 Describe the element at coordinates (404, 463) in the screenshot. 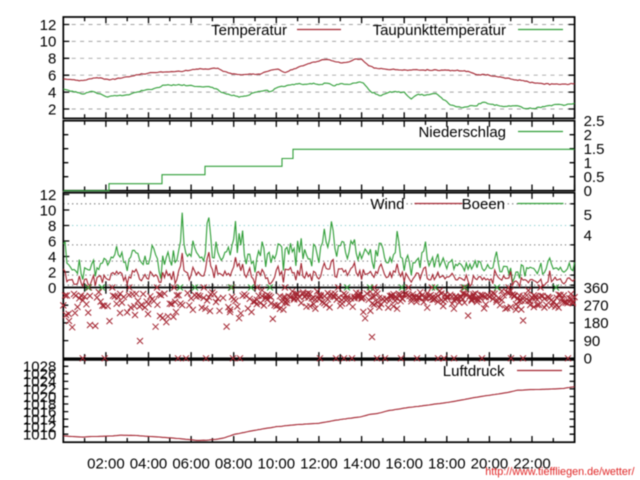

I see `svg-text: 16:00` at that location.